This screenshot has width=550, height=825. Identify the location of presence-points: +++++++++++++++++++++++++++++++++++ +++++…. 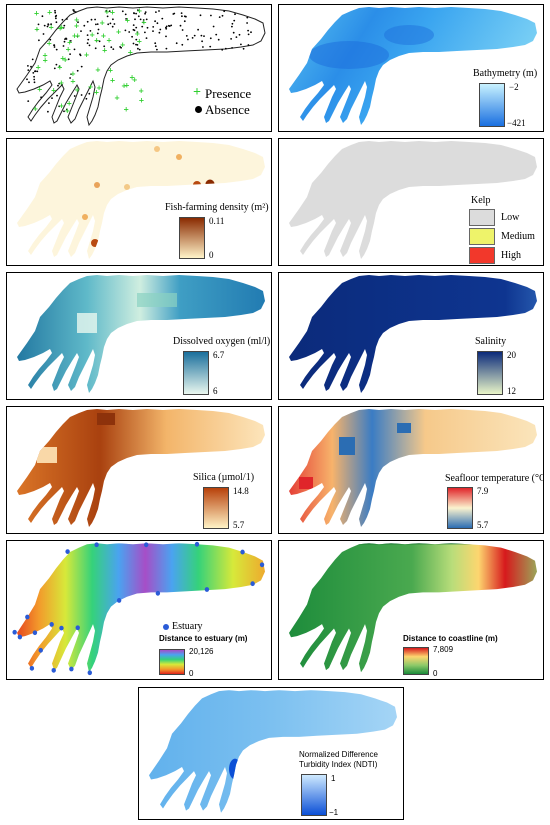
(89, 61).